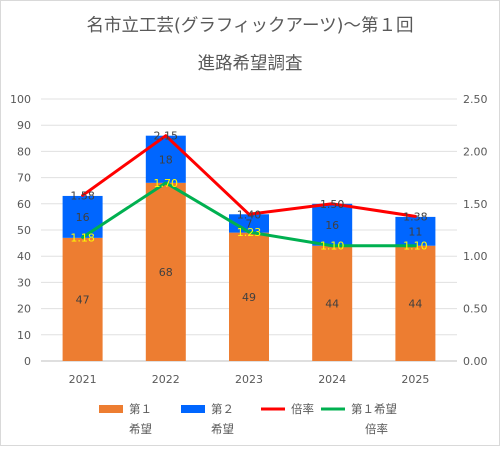  I want to click on x-axis-tick-label: 2023, so click(249, 379).